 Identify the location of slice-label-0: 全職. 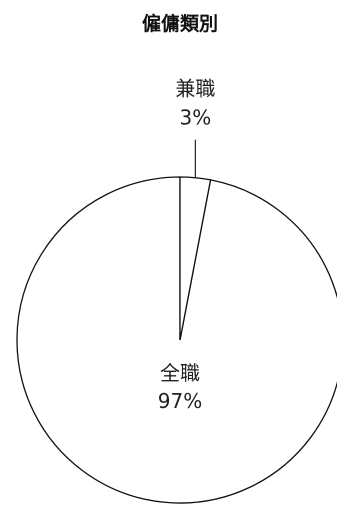
(180, 373).